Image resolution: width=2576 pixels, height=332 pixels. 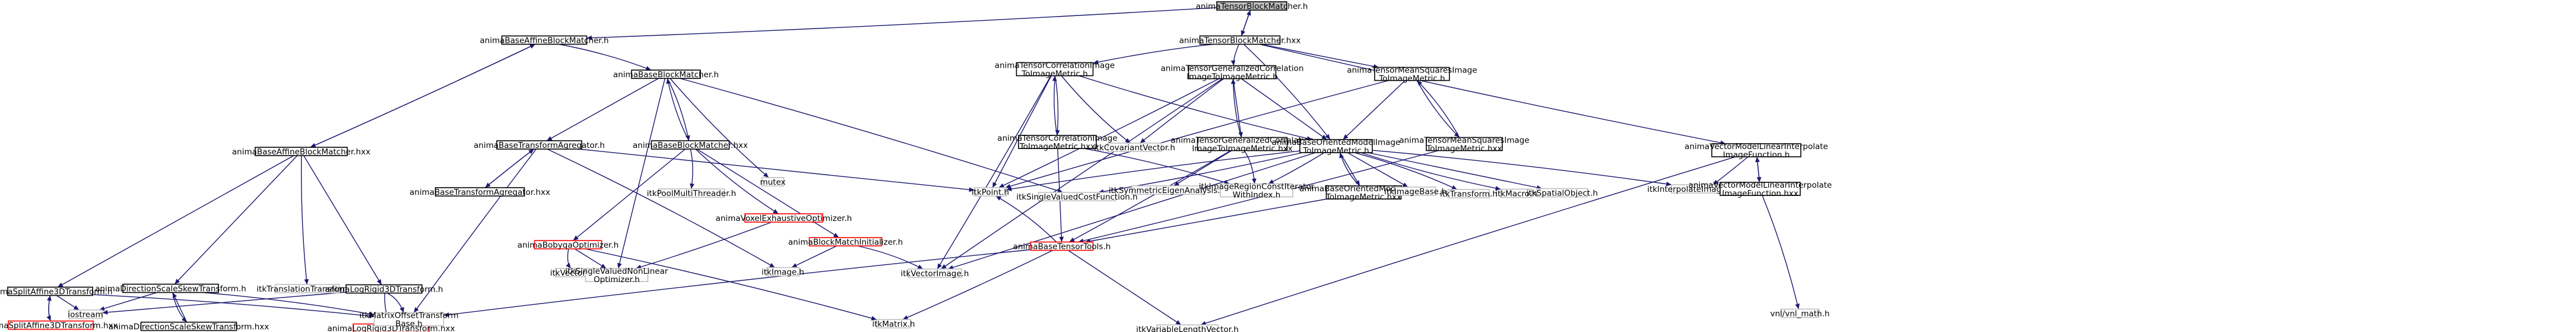 I want to click on file-node: itkMacro.h, so click(x=1516, y=194).